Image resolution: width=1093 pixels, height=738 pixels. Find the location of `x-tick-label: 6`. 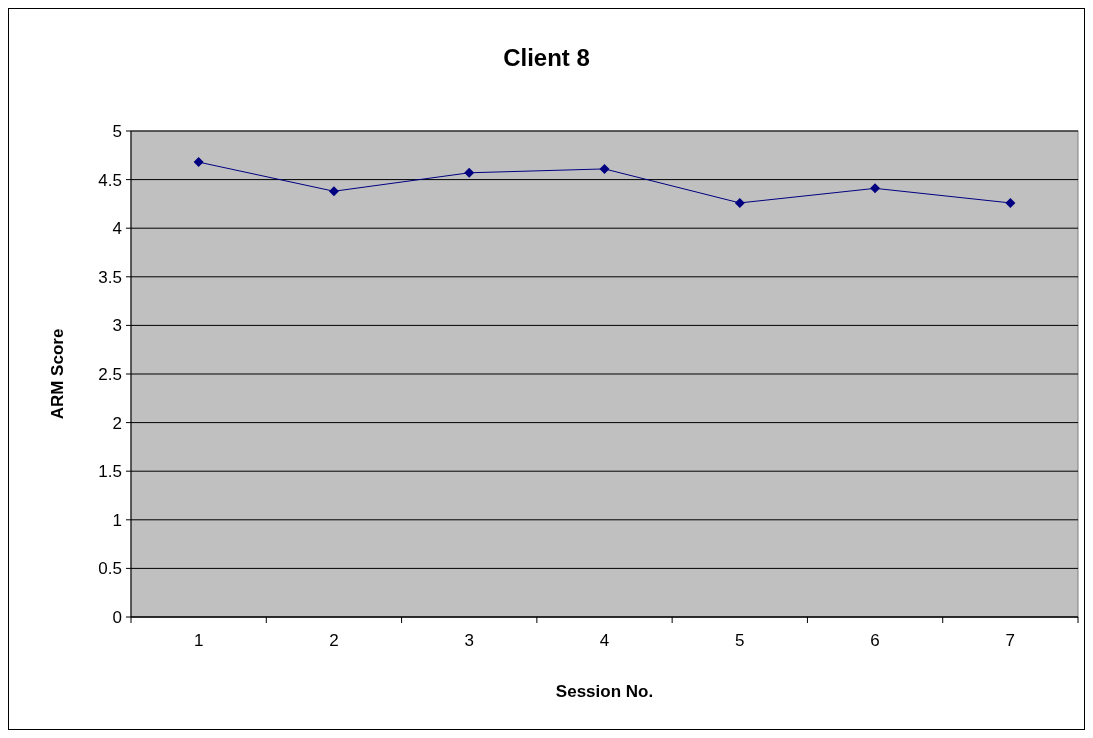

x-tick-label: 6 is located at coordinates (875, 640).